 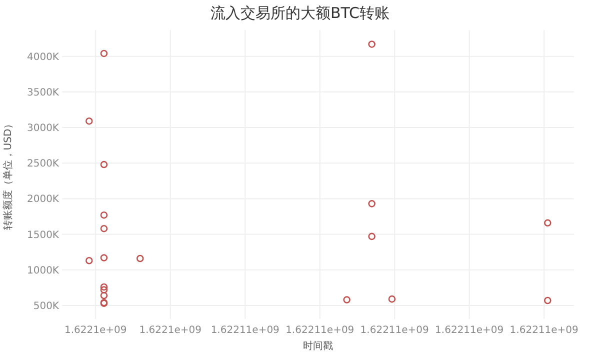 What do you see at coordinates (43, 92) in the screenshot?
I see `y-tick-label: 3500K` at bounding box center [43, 92].